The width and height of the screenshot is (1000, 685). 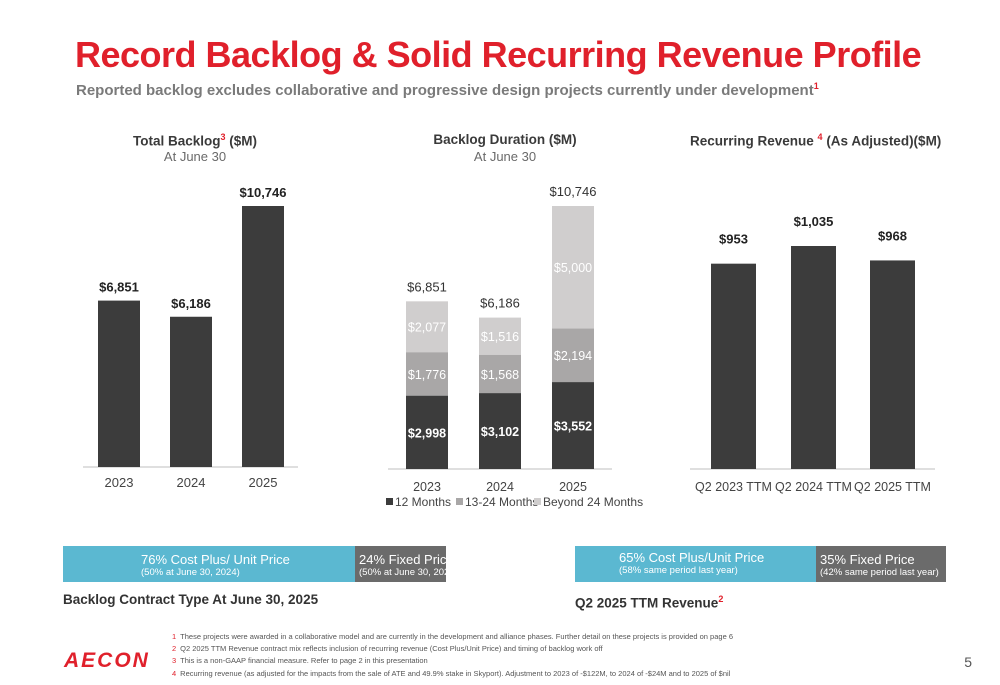 What do you see at coordinates (678, 570) in the screenshot?
I see `revenue-cost-plus-sub: (58% same period last year)` at bounding box center [678, 570].